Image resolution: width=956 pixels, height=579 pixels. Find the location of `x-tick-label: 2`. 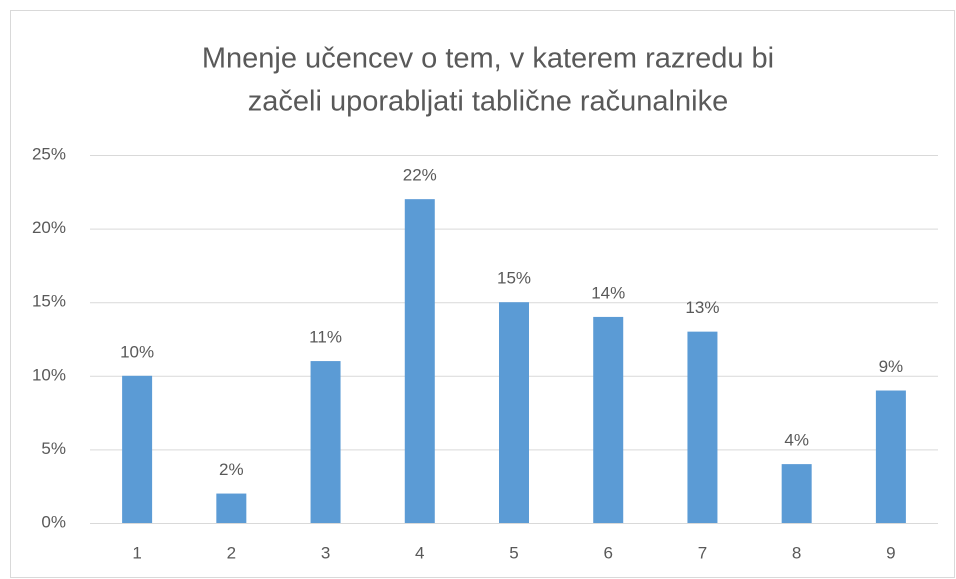

x-tick-label: 2 is located at coordinates (231, 552).